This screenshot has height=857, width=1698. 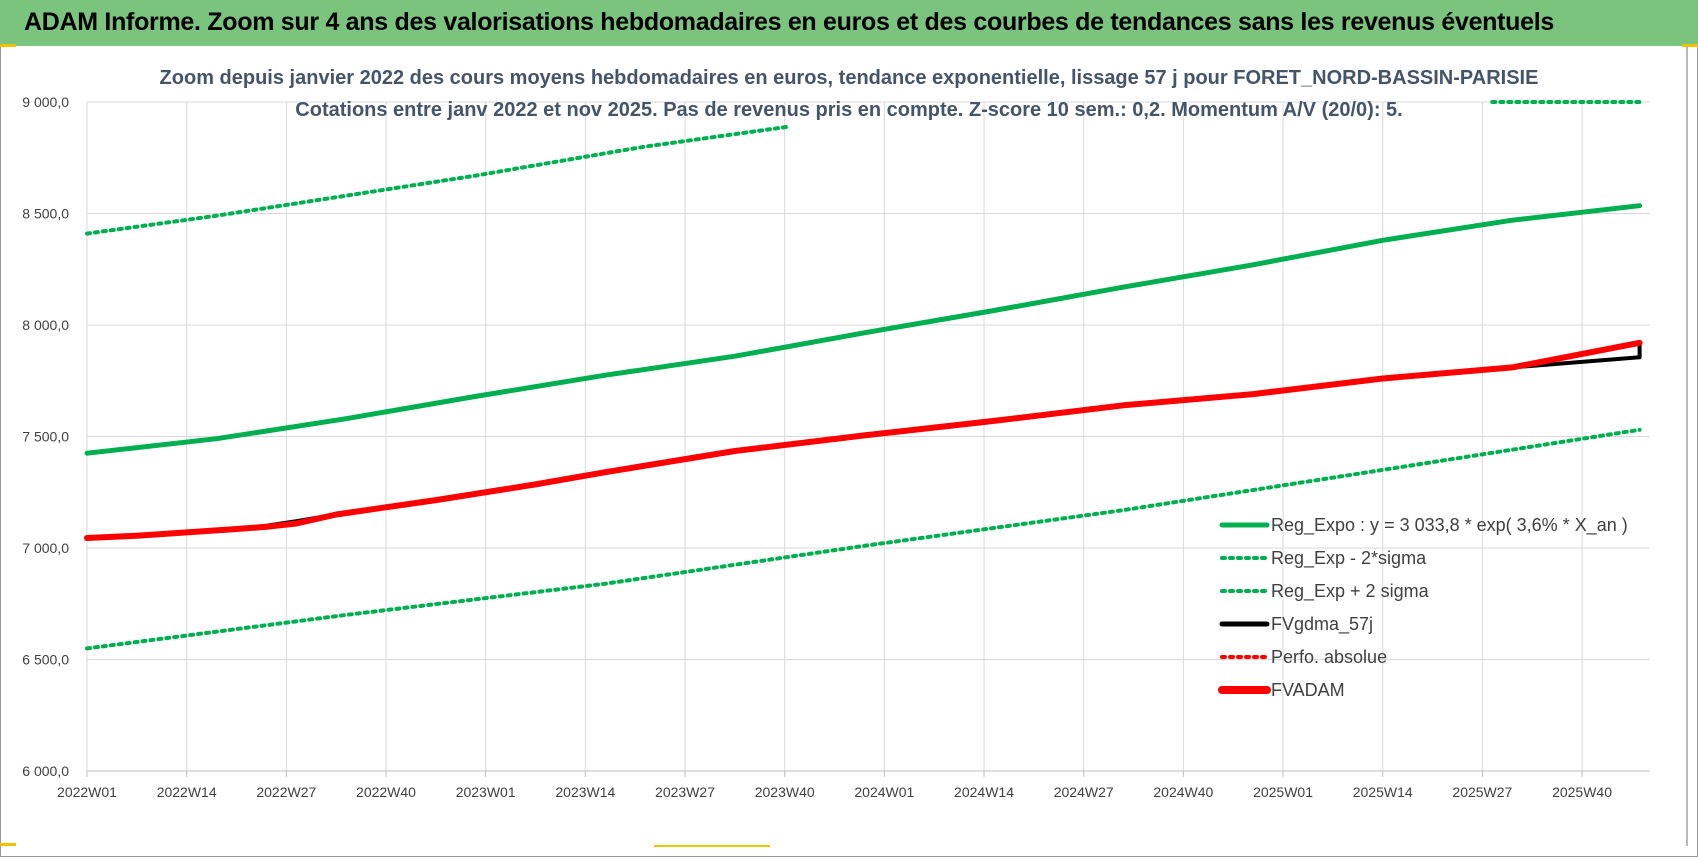 What do you see at coordinates (45, 660) in the screenshot?
I see `y-tick-label: 6 500,0` at bounding box center [45, 660].